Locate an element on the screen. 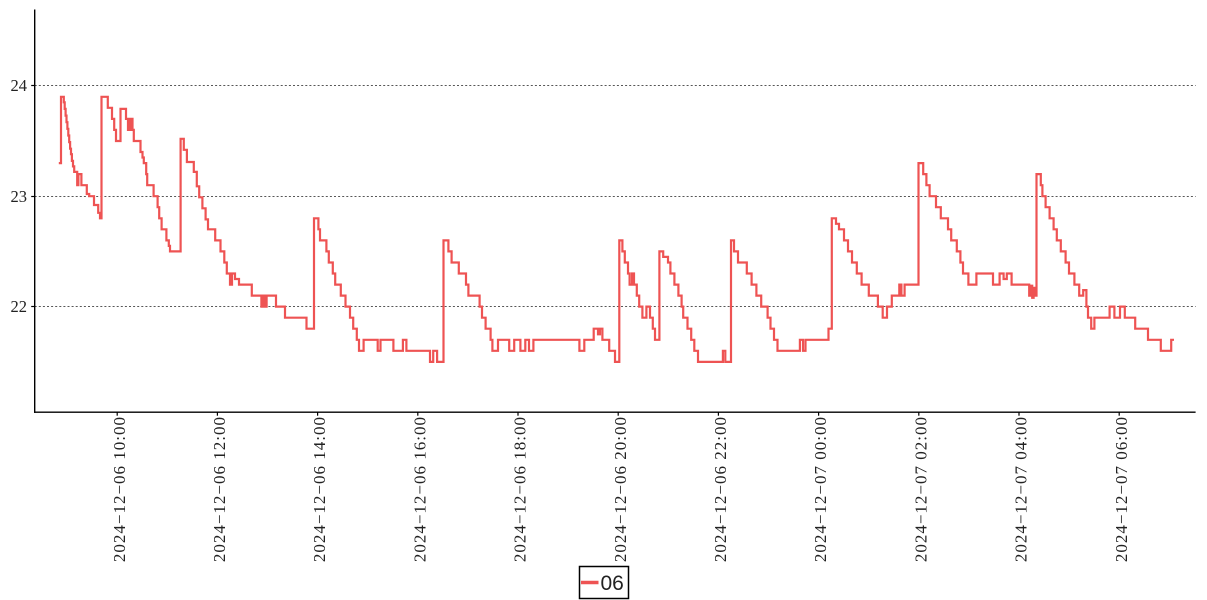 Image resolution: width=1207 pixels, height=600 pixels. svg-text: 06 is located at coordinates (612, 583).